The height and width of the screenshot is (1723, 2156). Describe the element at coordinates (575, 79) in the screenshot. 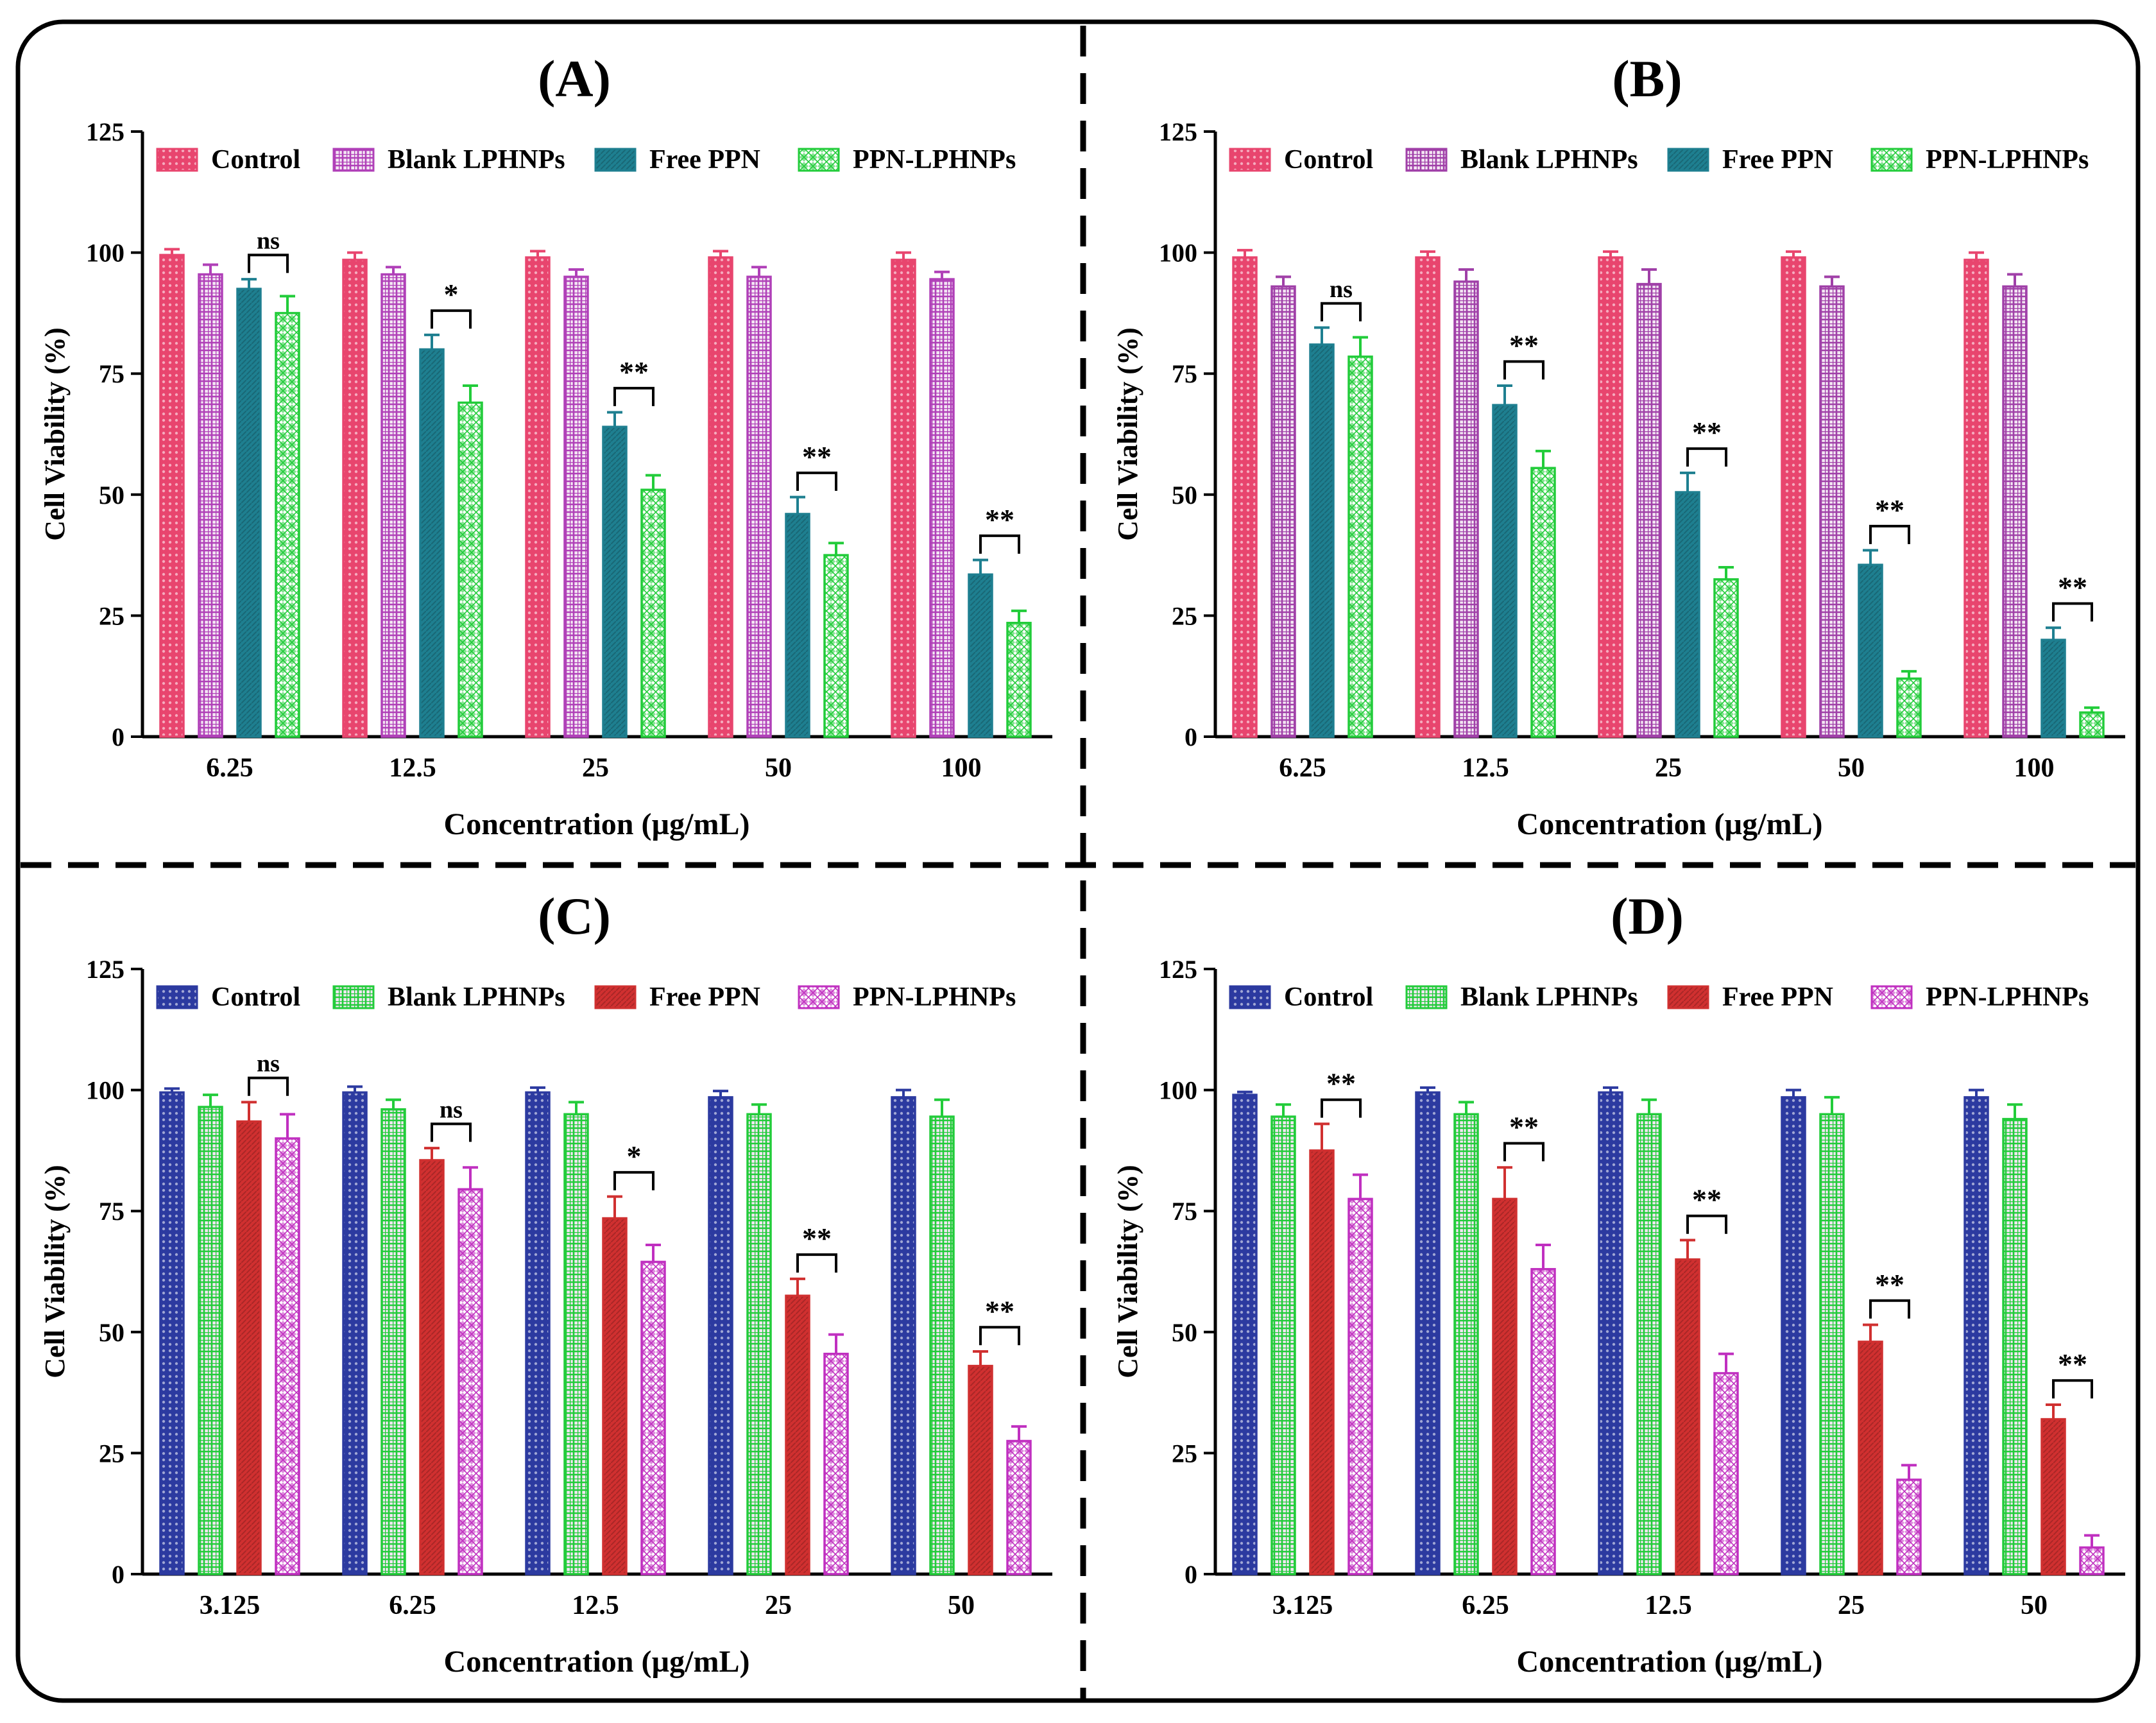

I see `panel-title: (A)` at that location.